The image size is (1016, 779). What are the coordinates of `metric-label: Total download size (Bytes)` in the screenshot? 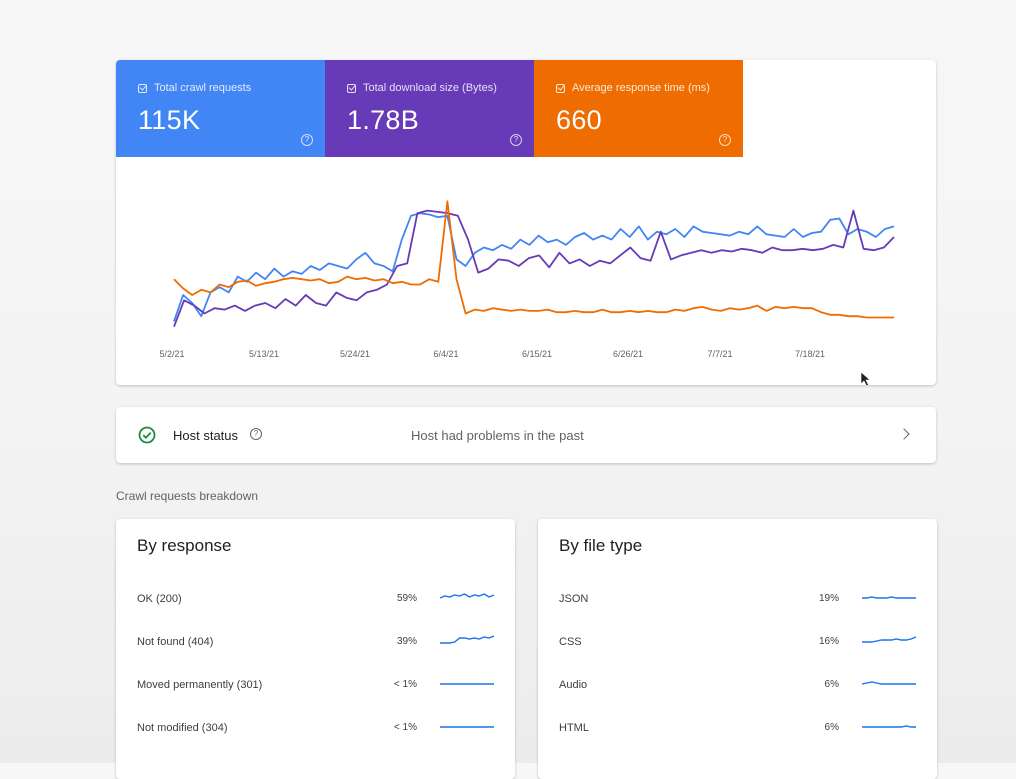 It's located at (430, 88).